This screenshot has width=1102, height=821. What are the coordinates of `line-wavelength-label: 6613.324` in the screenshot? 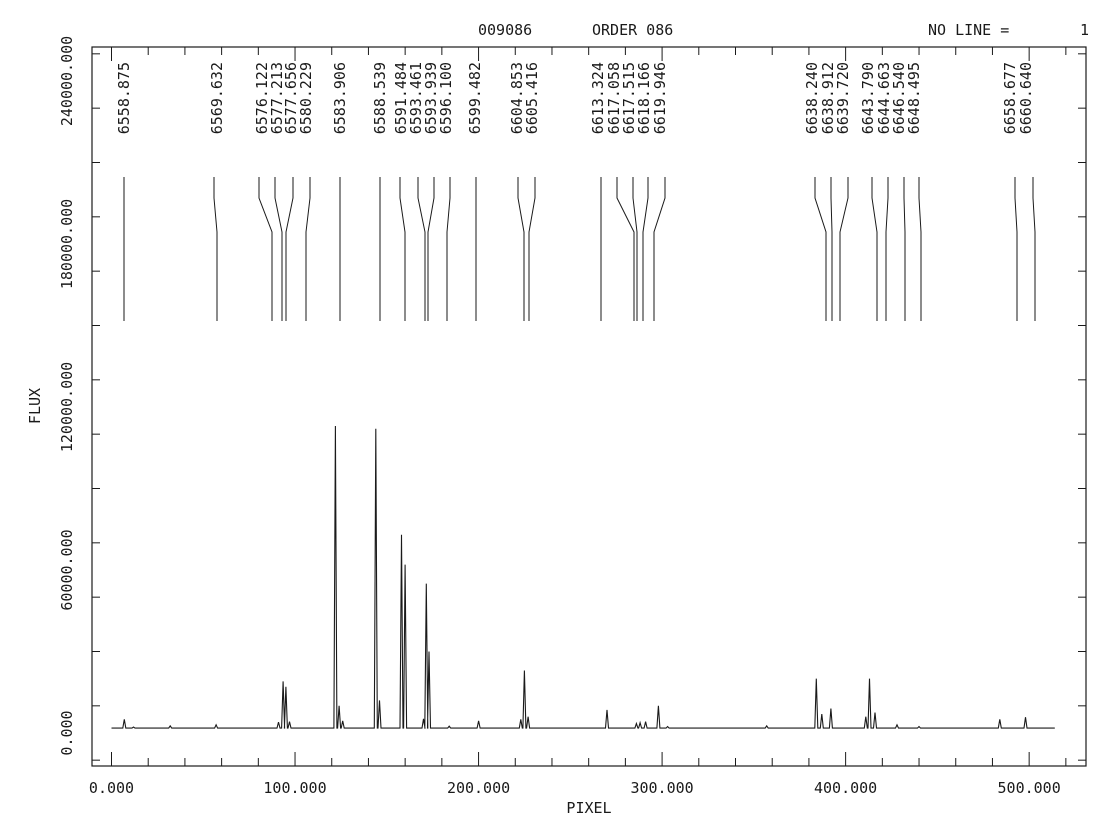 It's located at (598, 98).